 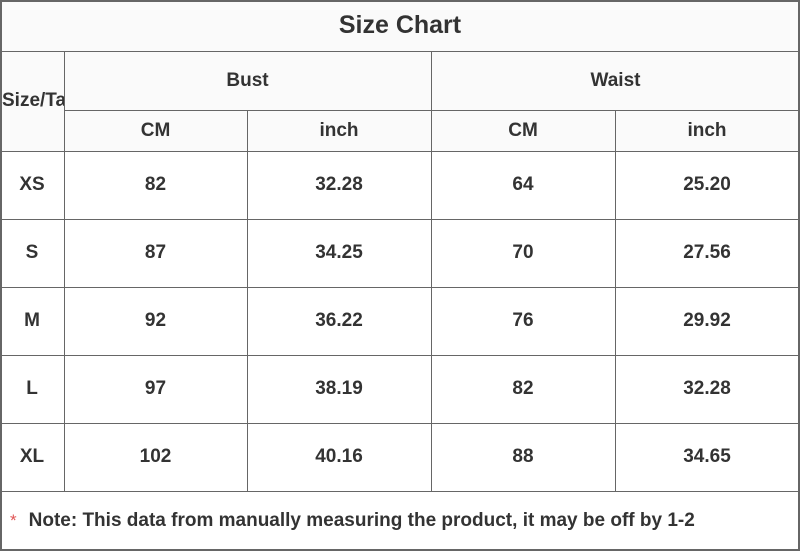 I want to click on size-cell: XS, so click(x=32, y=184).